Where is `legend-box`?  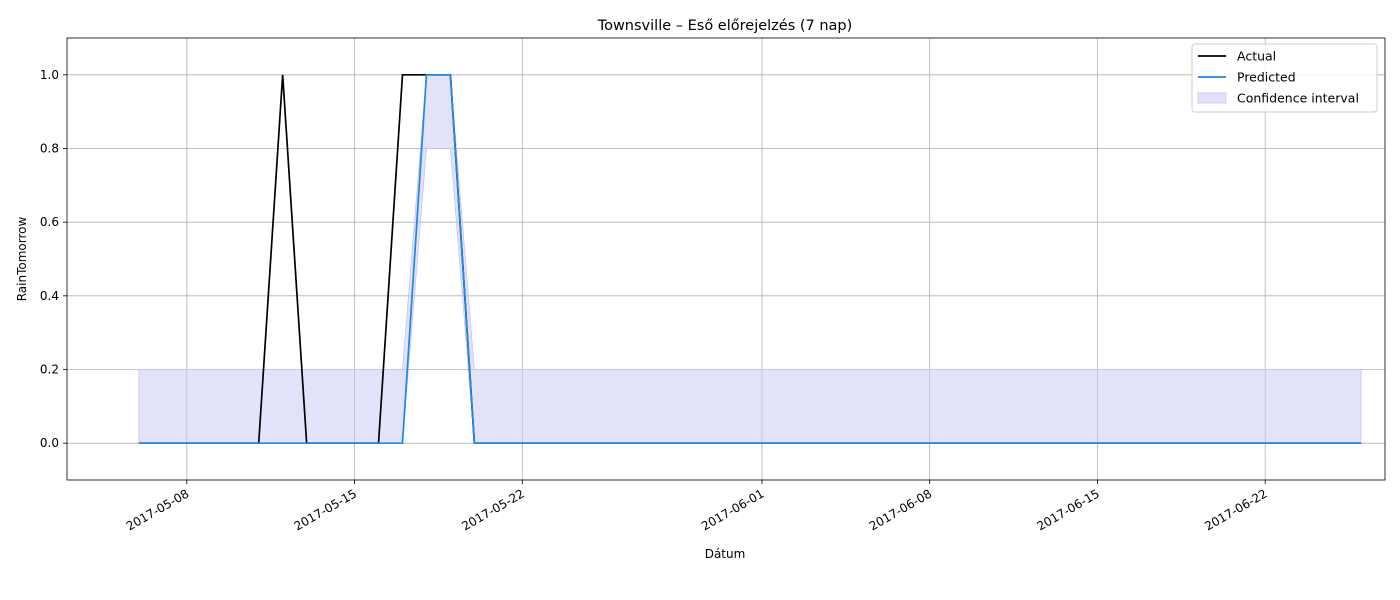 legend-box is located at coordinates (1284, 78).